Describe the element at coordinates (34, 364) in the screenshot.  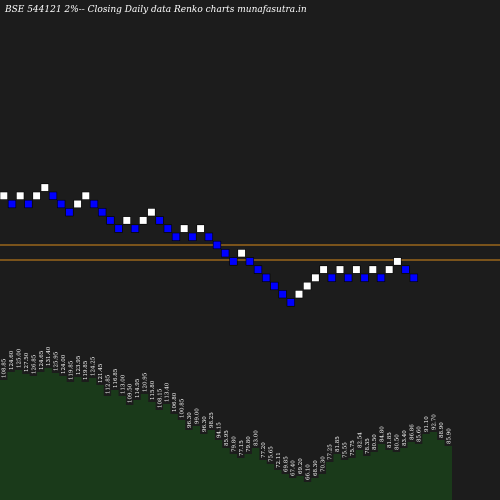
I see `price-label: 126.85` at that location.